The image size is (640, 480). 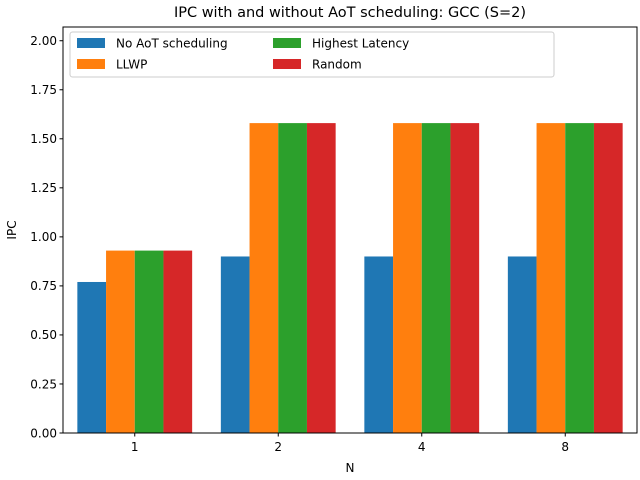 I want to click on bar-random-n8, so click(x=608, y=278).